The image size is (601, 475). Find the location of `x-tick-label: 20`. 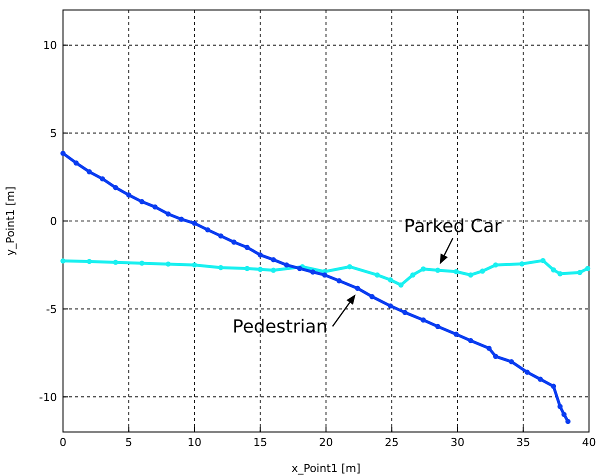

x-tick-label: 20 is located at coordinates (326, 442).